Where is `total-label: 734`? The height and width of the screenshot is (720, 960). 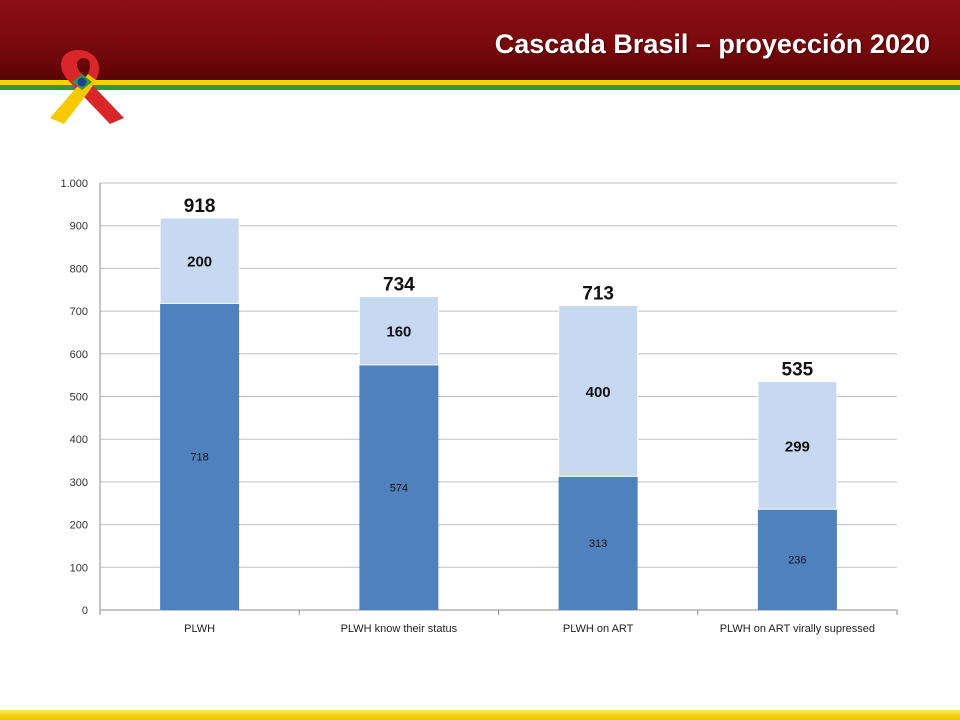
total-label: 734 is located at coordinates (399, 285).